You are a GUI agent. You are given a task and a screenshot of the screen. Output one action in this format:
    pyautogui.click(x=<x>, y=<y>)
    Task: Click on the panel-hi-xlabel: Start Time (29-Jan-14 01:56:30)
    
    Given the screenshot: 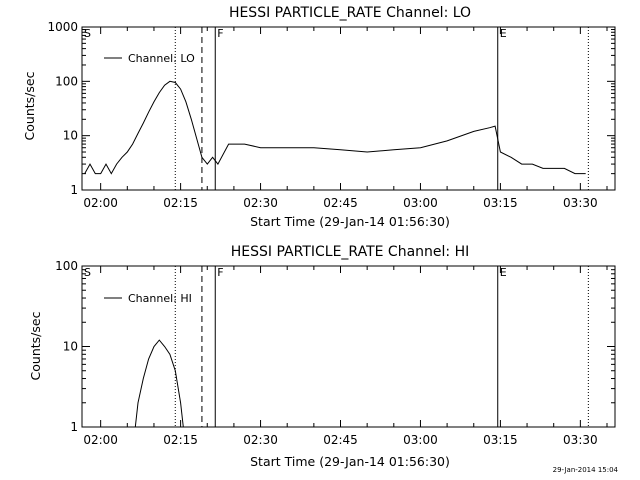 What is the action you would take?
    pyautogui.click(x=350, y=461)
    